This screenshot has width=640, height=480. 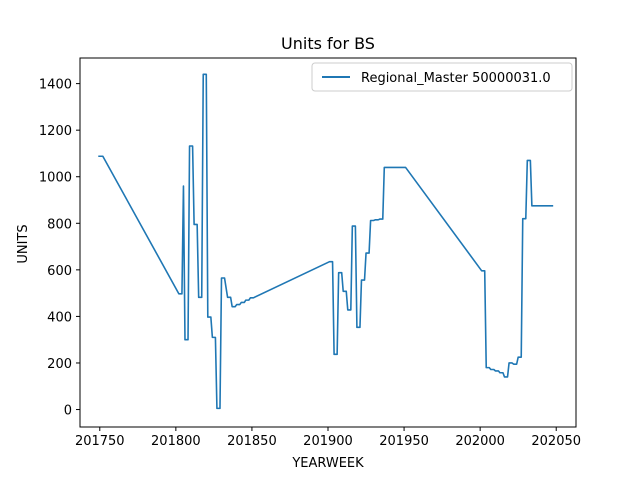 I want to click on y-tick-label: 1200, so click(x=55, y=131).